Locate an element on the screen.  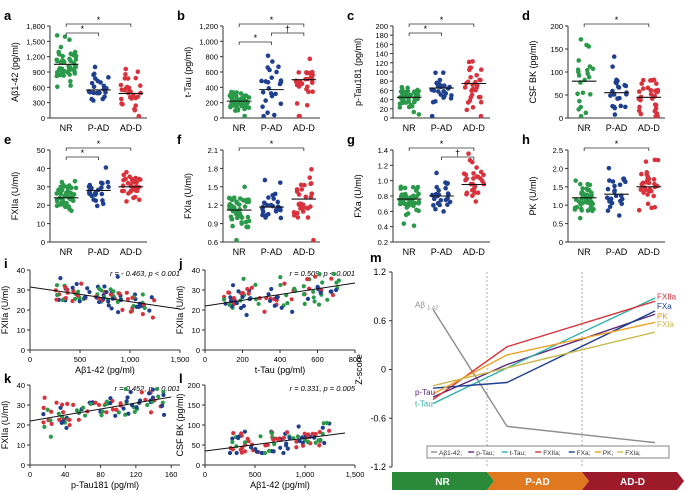
x-tick-label: 600 is located at coordinates (317, 359).